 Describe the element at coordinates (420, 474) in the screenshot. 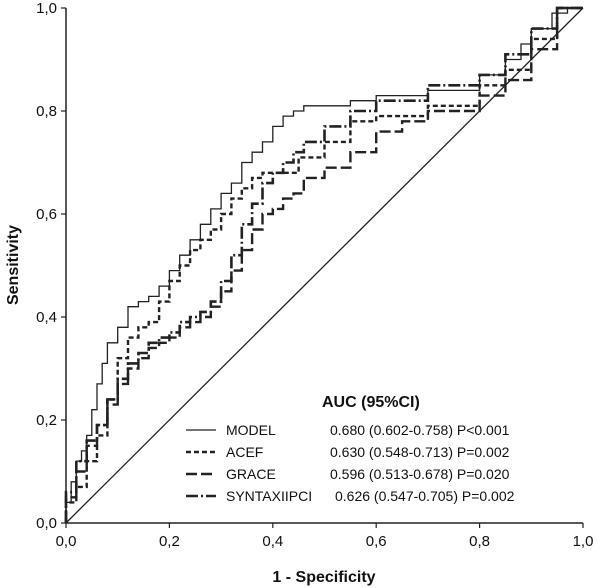

I see `legend-stat-grace: 0.596 (0.513-0.678) P=0.020` at that location.